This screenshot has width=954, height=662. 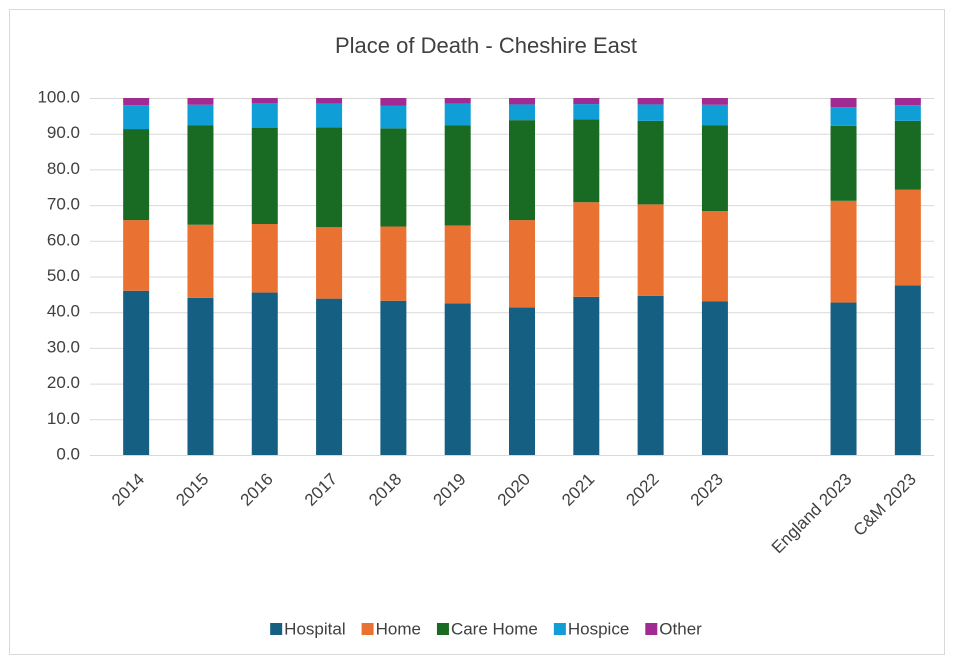 What do you see at coordinates (63, 382) in the screenshot?
I see `y-tick-label: 20.0` at bounding box center [63, 382].